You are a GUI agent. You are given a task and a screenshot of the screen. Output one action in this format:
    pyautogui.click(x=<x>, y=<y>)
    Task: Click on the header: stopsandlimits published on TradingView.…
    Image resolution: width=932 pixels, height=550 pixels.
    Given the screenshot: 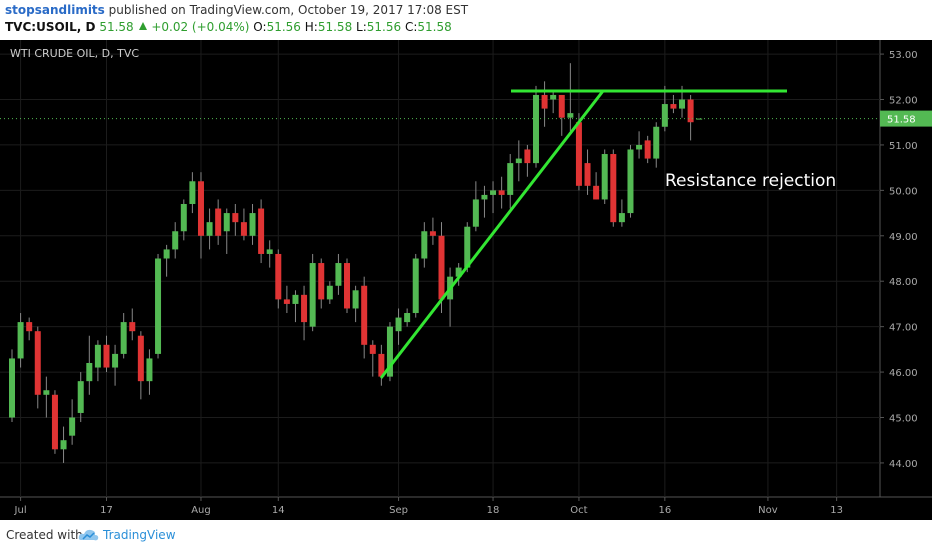 What is the action you would take?
    pyautogui.click(x=466, y=20)
    